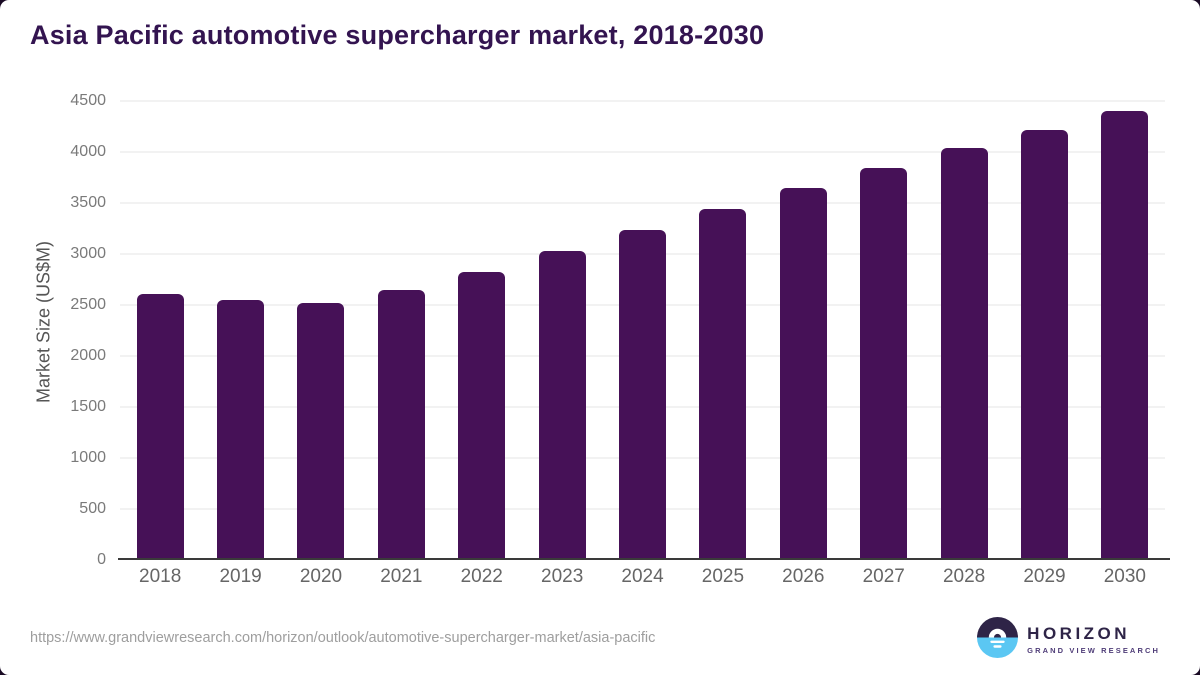 The height and width of the screenshot is (675, 1200). I want to click on horizon-logo: HORIZON GRAND VIEW RESEARCH, so click(1068, 640).